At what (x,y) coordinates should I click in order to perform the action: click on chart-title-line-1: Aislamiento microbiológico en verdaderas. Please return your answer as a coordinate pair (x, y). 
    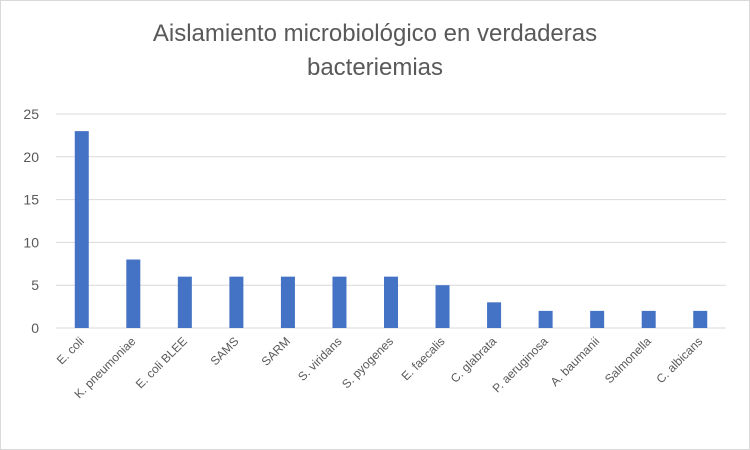
    Looking at the image, I should click on (375, 33).